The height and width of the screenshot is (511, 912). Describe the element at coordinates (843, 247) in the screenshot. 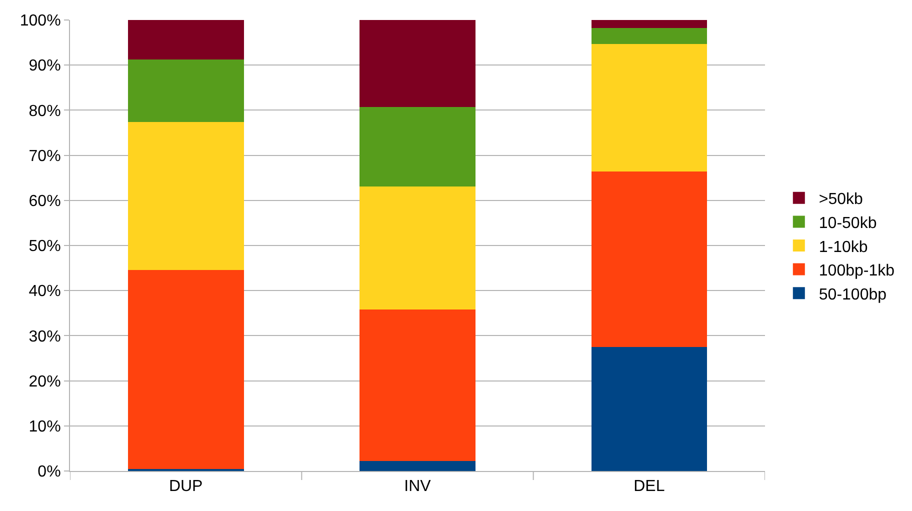

I see `legend-label: 1-10kb` at that location.